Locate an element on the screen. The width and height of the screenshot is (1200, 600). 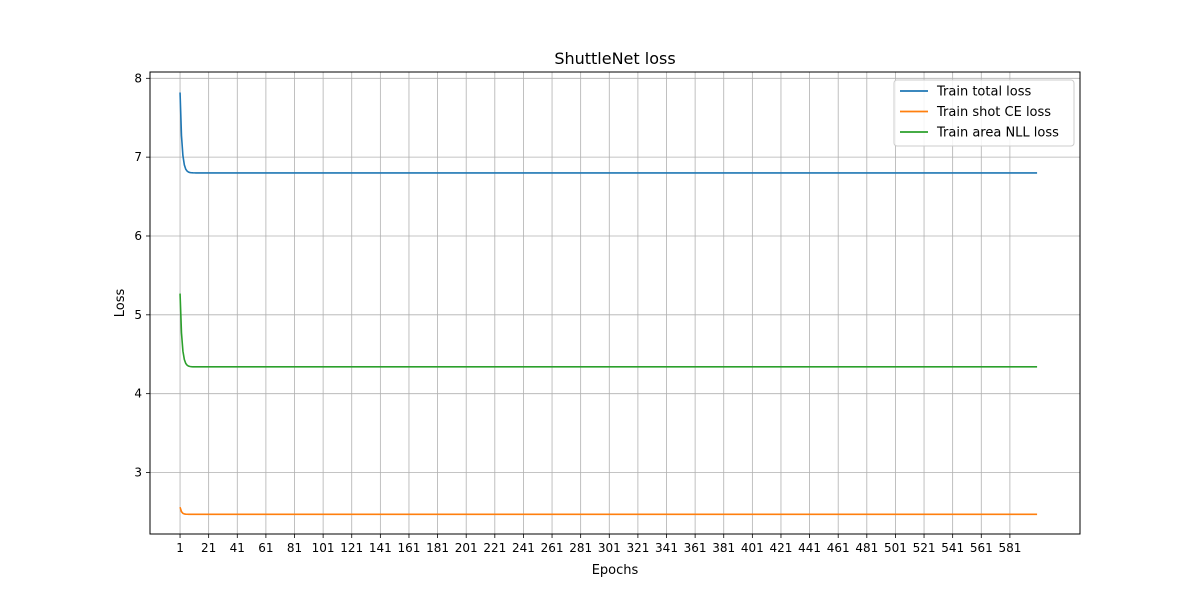
x-tick-label: 161 is located at coordinates (409, 548).